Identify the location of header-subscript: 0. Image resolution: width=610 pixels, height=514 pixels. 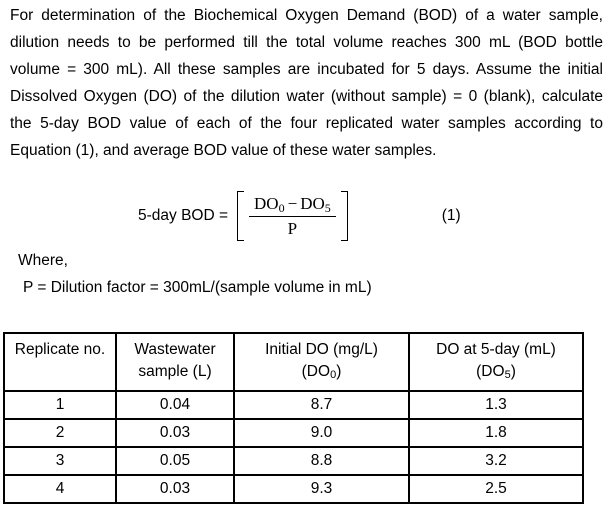
(333, 375).